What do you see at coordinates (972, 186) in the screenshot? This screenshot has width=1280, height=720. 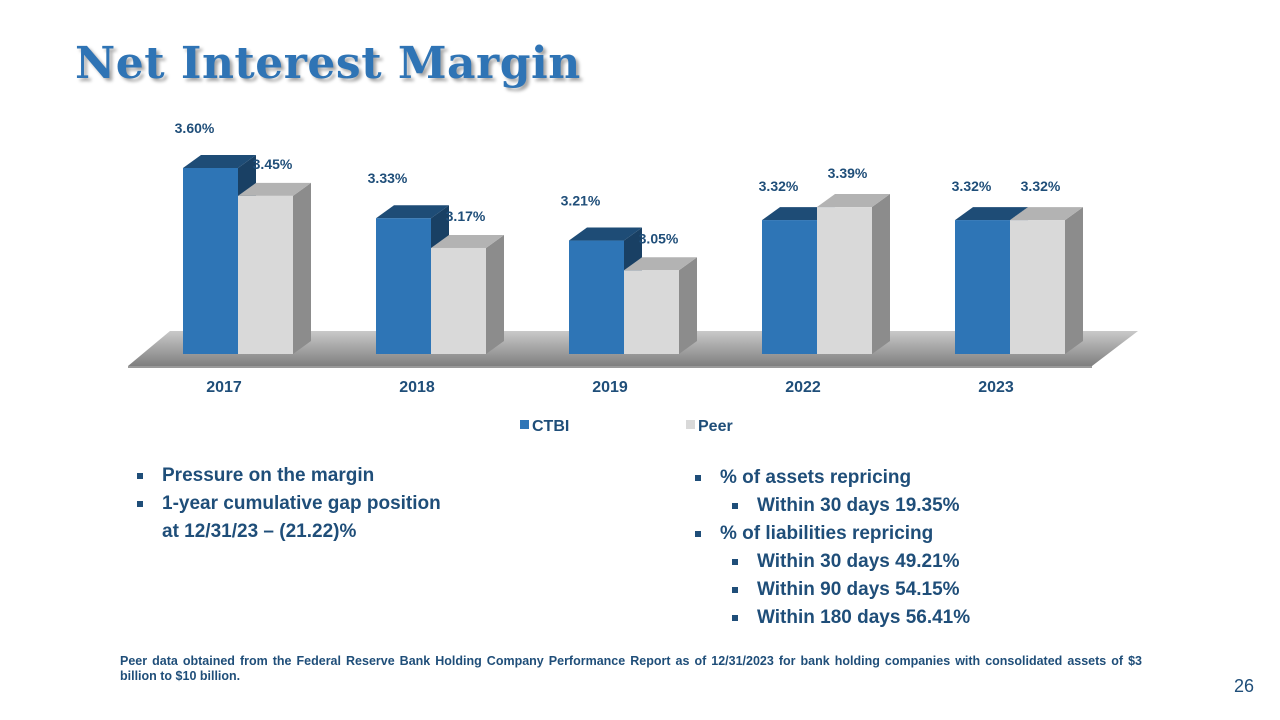 I see `data-label-ctbi-2023: 3.32%` at bounding box center [972, 186].